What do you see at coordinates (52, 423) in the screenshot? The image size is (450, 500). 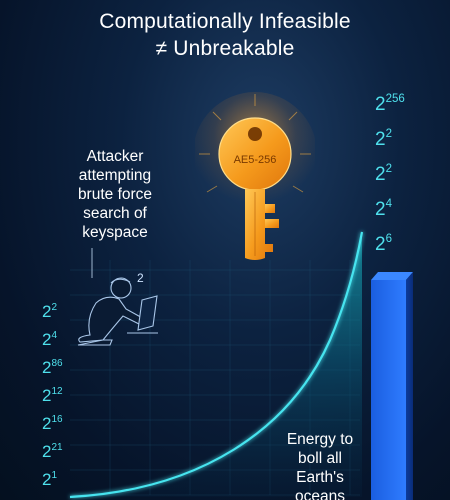 I see `left-power: 216` at bounding box center [52, 423].